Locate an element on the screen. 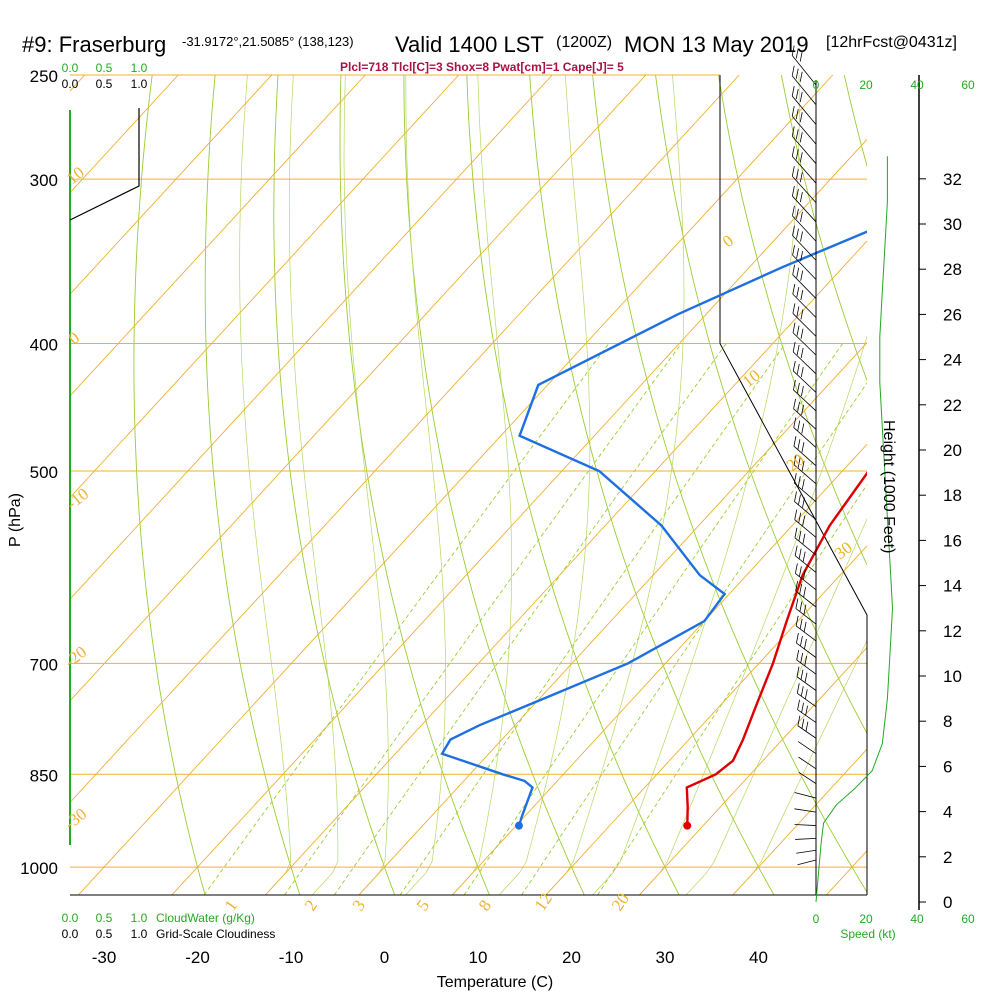  surface-temperature-dot is located at coordinates (687, 825).